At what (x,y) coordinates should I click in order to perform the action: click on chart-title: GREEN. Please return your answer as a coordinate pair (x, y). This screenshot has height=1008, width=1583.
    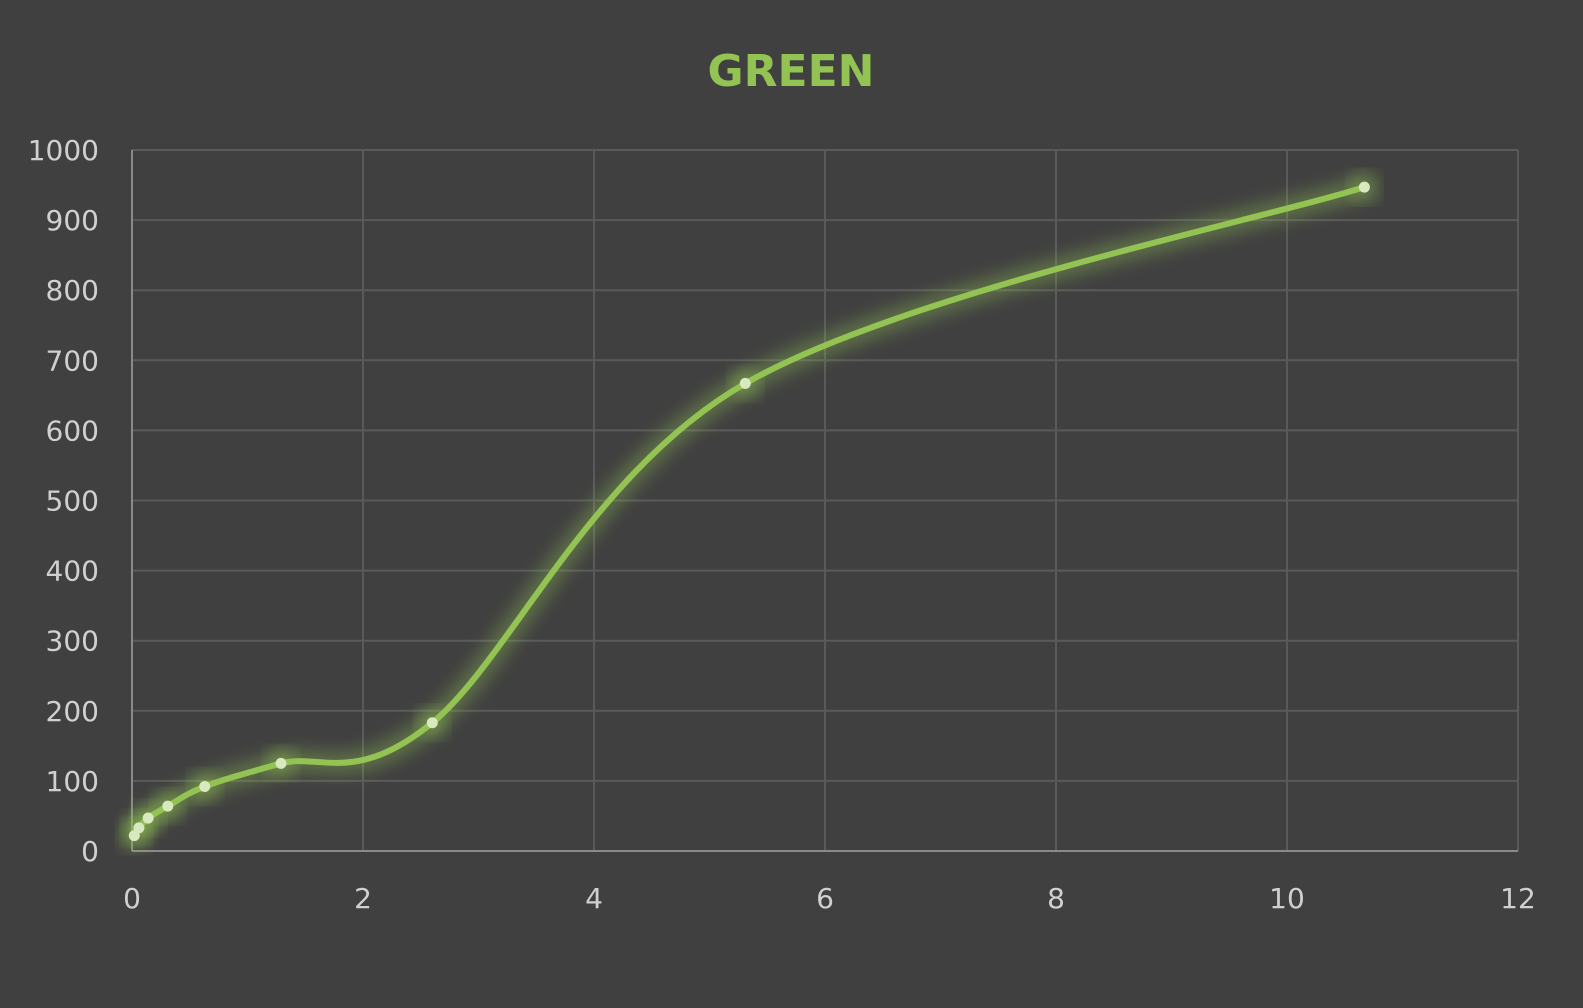
    Looking at the image, I should click on (791, 71).